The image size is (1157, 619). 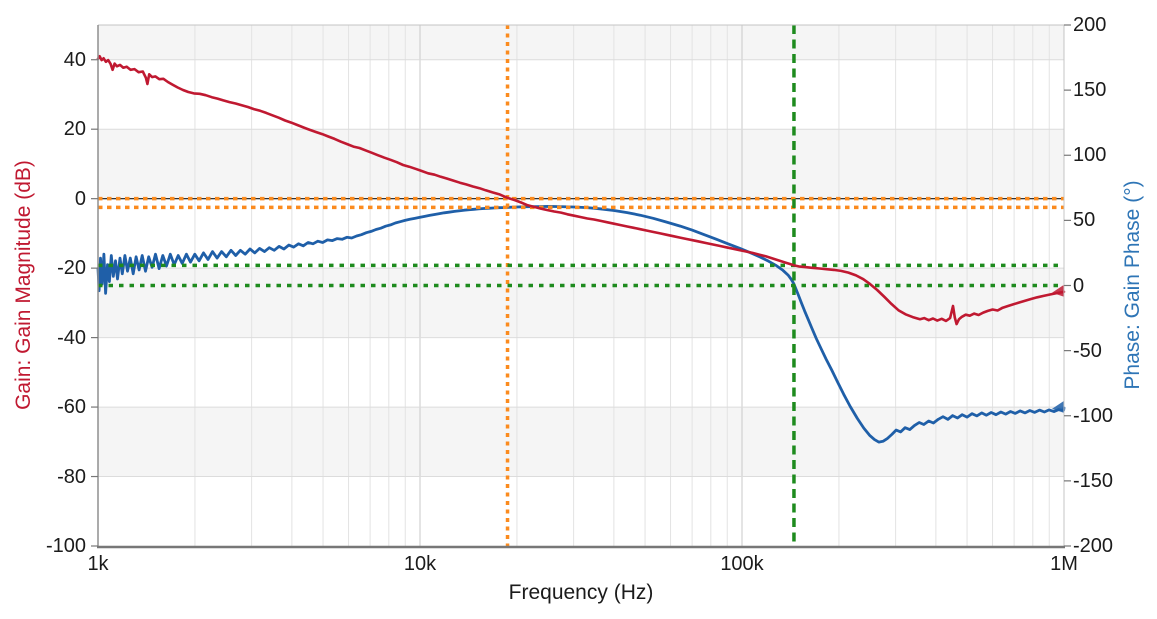 What do you see at coordinates (1084, 220) in the screenshot?
I see `phase-tick-label-50: 50` at bounding box center [1084, 220].